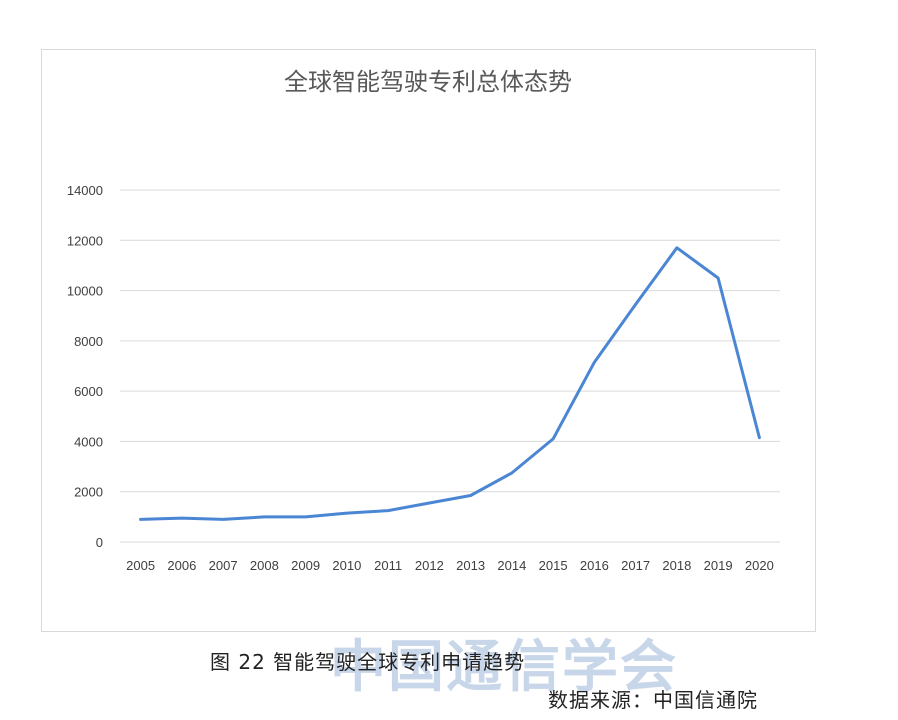 This screenshot has width=898, height=720. I want to click on x-tick-label: 2011, so click(388, 565).